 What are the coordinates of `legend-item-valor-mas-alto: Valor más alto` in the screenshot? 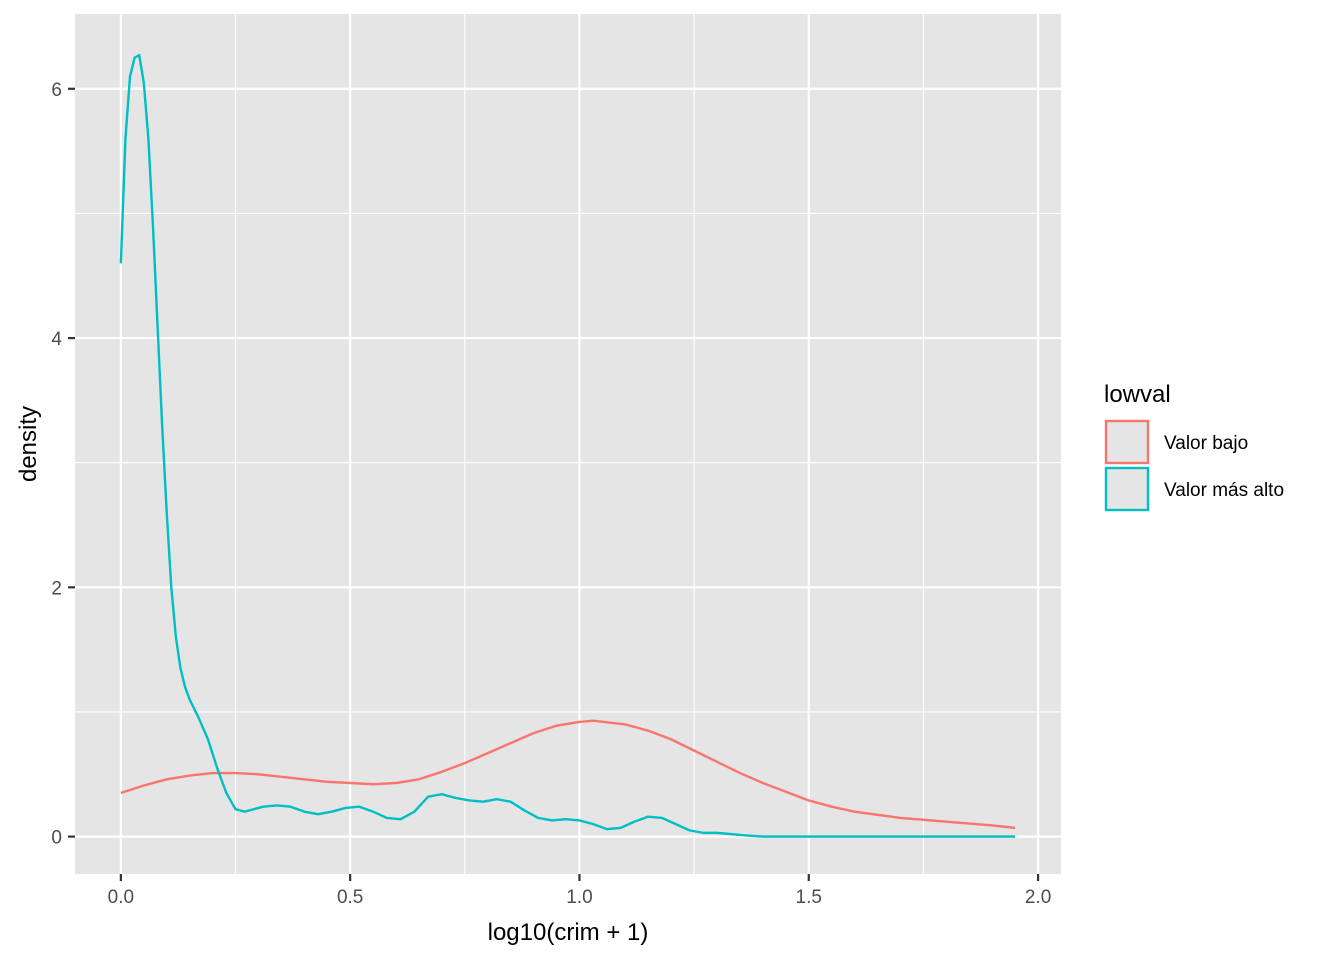 It's located at (1194, 489).